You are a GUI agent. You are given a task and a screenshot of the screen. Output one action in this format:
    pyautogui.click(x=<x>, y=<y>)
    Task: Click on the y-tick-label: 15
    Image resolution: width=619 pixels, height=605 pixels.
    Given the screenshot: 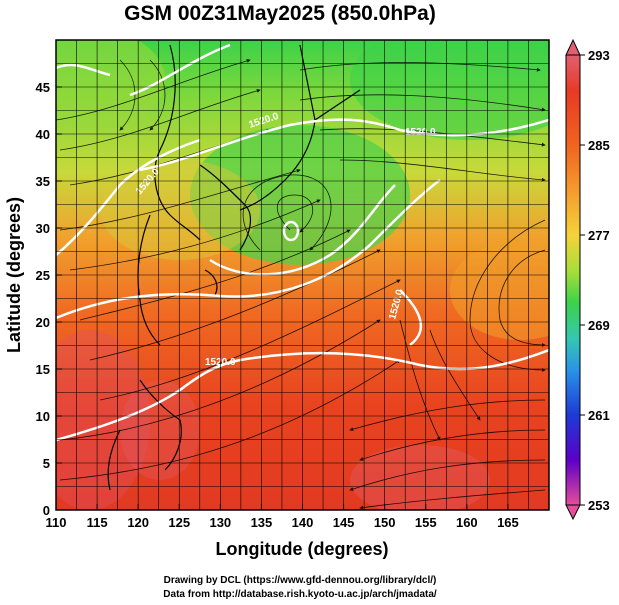 What is the action you would take?
    pyautogui.click(x=43, y=369)
    